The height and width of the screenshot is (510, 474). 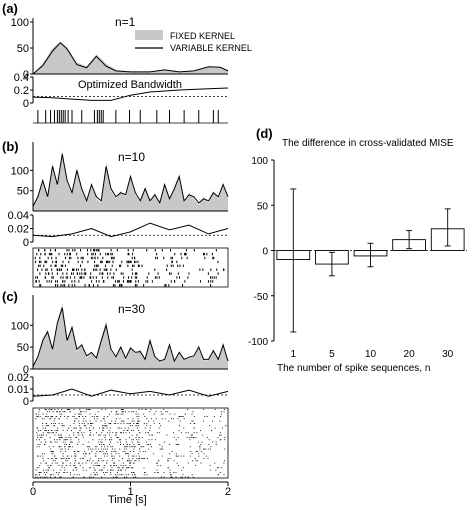 What do you see at coordinates (26, 243) in the screenshot?
I see `b-bw-ytick-label: 0` at bounding box center [26, 243].